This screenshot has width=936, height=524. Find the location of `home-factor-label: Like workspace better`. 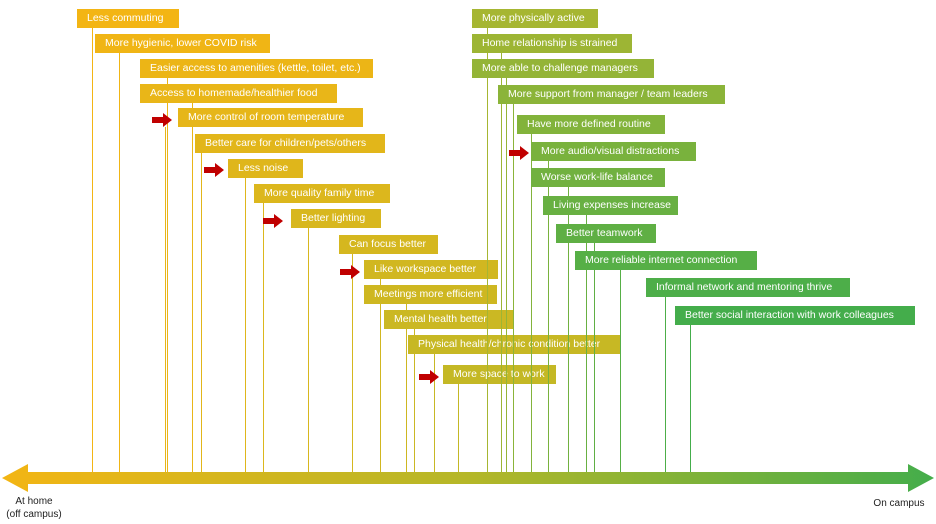

home-factor-label: Like workspace better is located at coordinates (431, 269).